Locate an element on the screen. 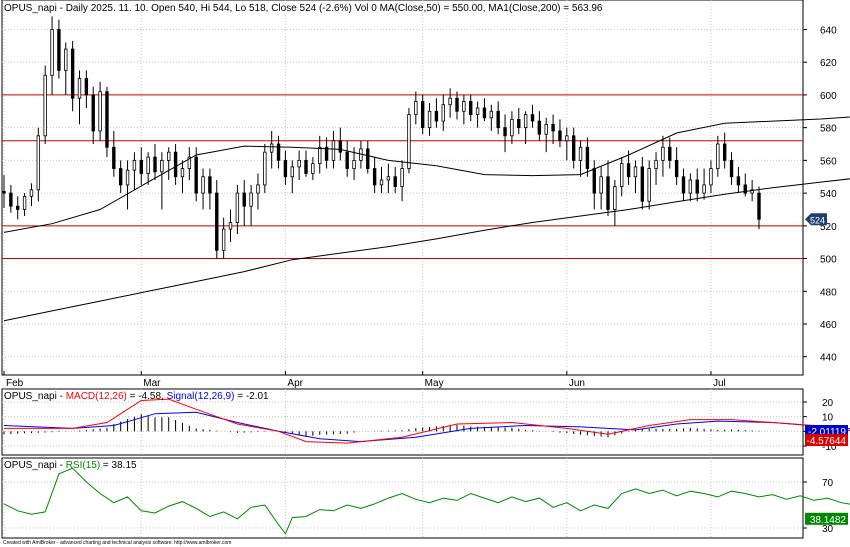  macd-value-tag: -4.57644 is located at coordinates (827, 441).